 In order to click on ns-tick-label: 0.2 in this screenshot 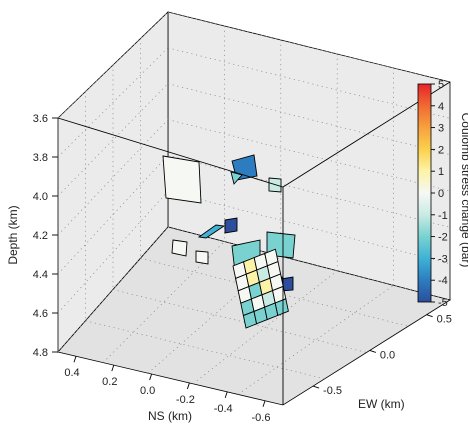, I will do `click(109, 382)`.